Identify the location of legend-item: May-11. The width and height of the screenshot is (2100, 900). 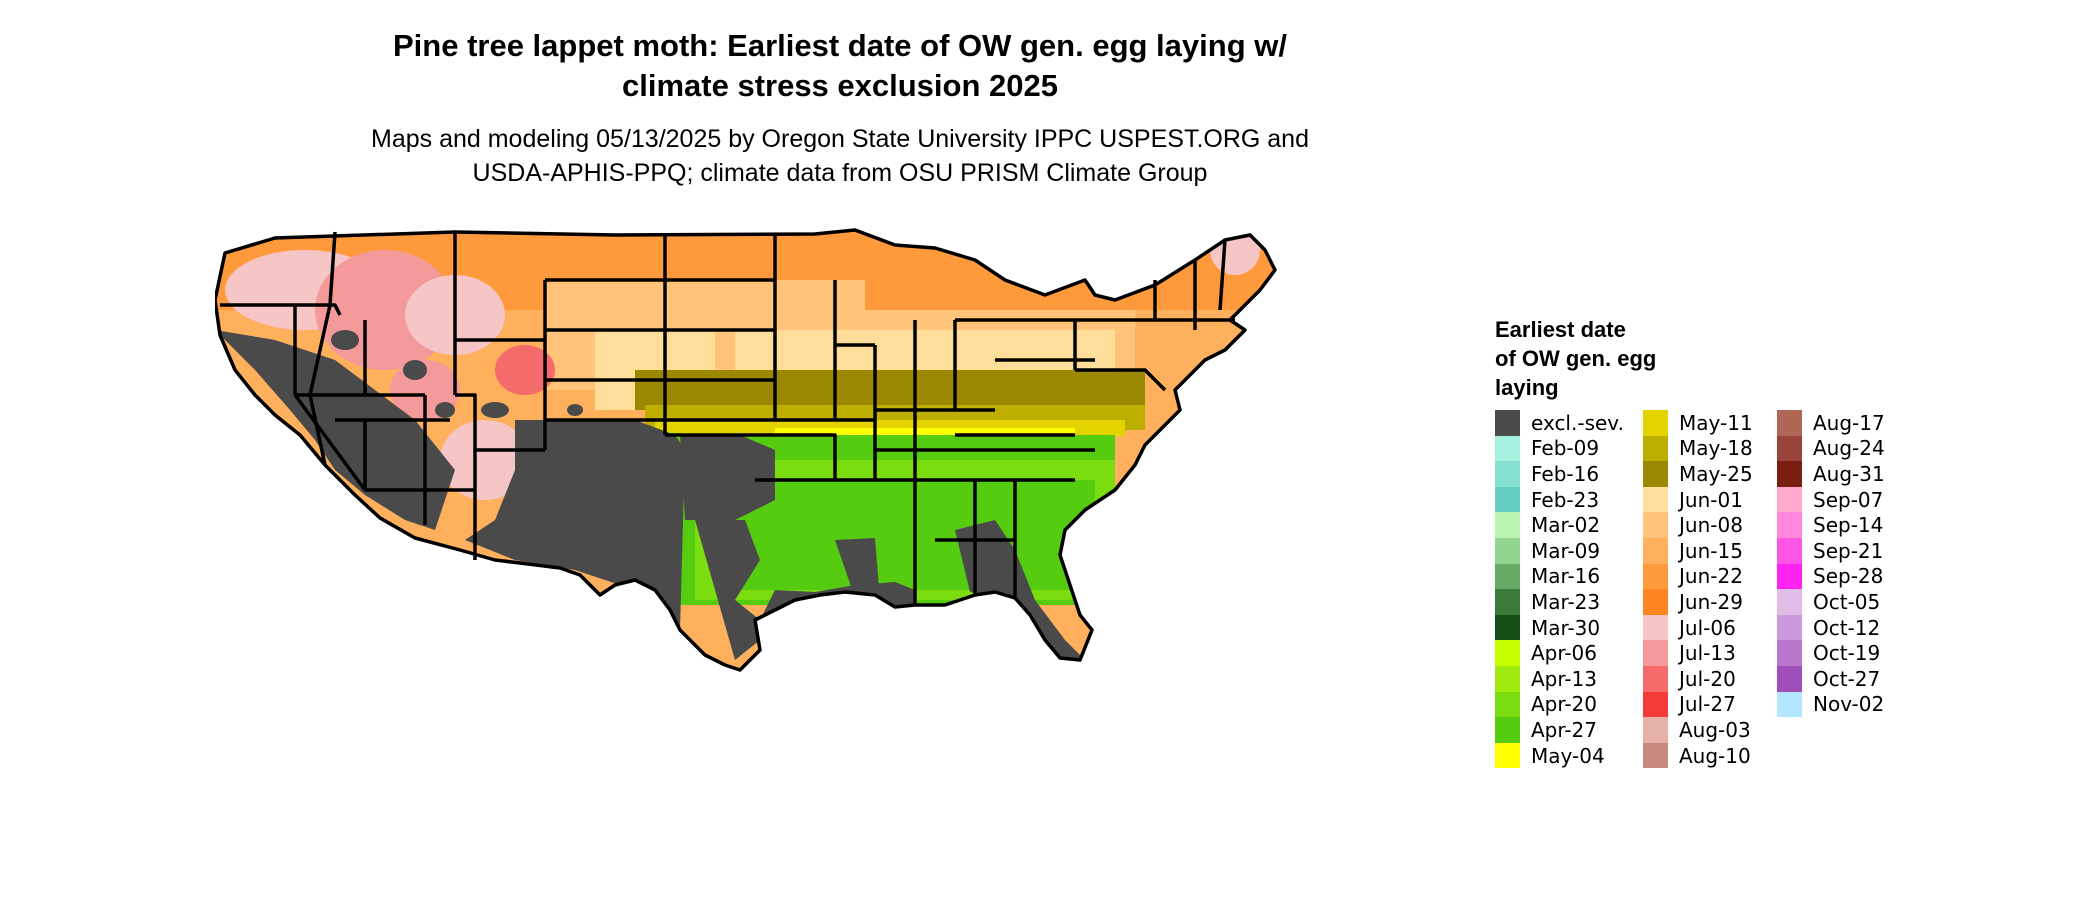
(1698, 423).